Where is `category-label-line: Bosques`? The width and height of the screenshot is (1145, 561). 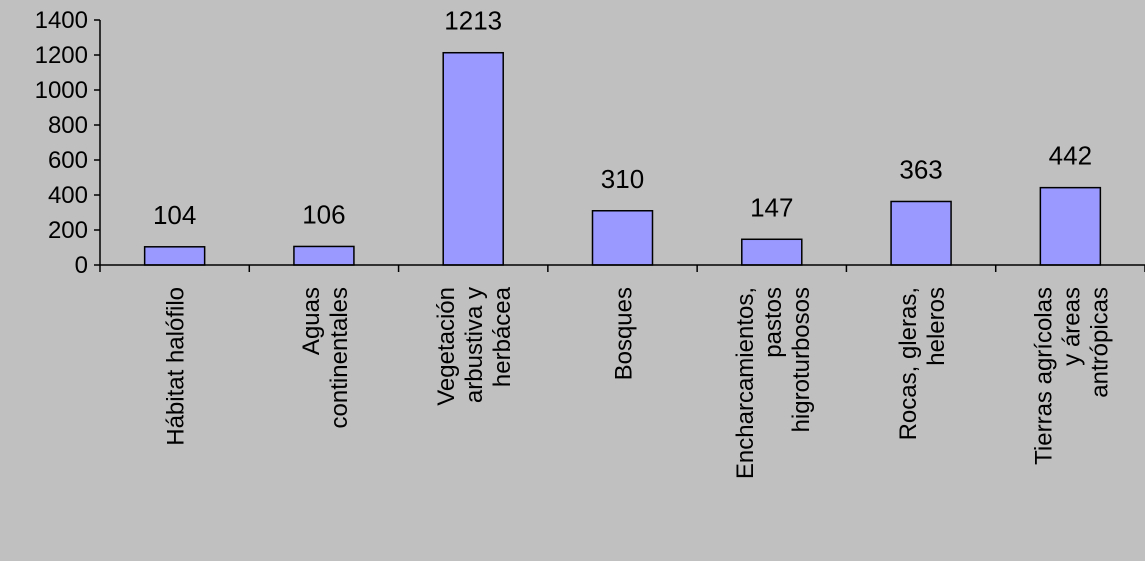
category-label-line: Bosques is located at coordinates (624, 333).